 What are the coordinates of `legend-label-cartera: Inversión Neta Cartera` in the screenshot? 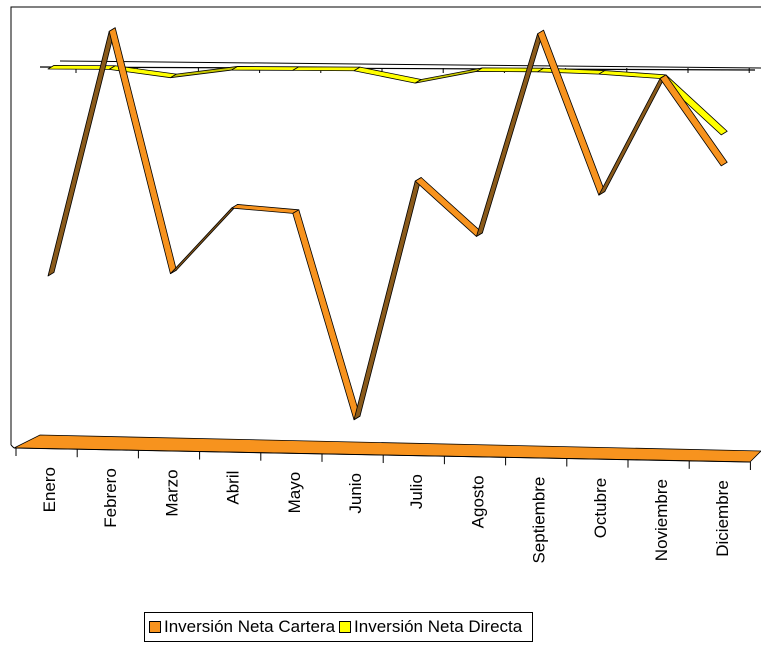 It's located at (250, 626).